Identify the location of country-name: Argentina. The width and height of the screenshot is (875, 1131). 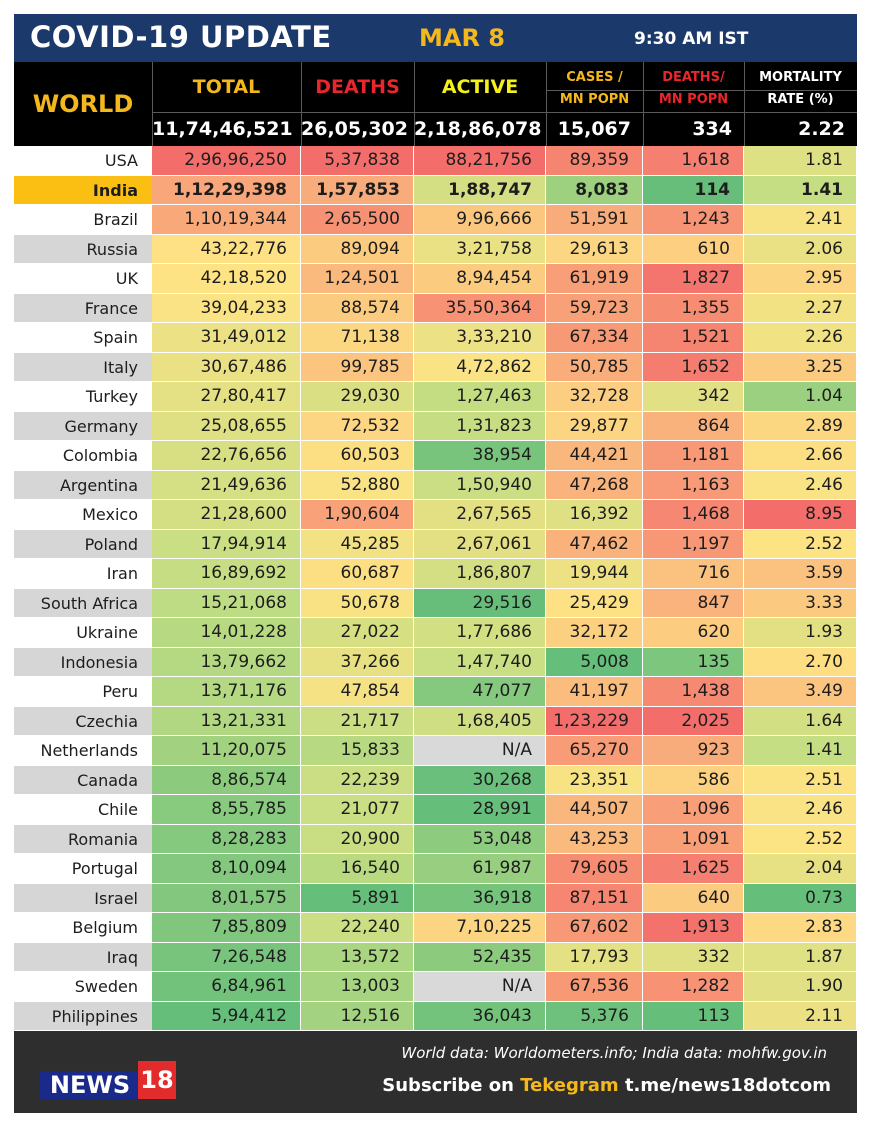
(83, 485).